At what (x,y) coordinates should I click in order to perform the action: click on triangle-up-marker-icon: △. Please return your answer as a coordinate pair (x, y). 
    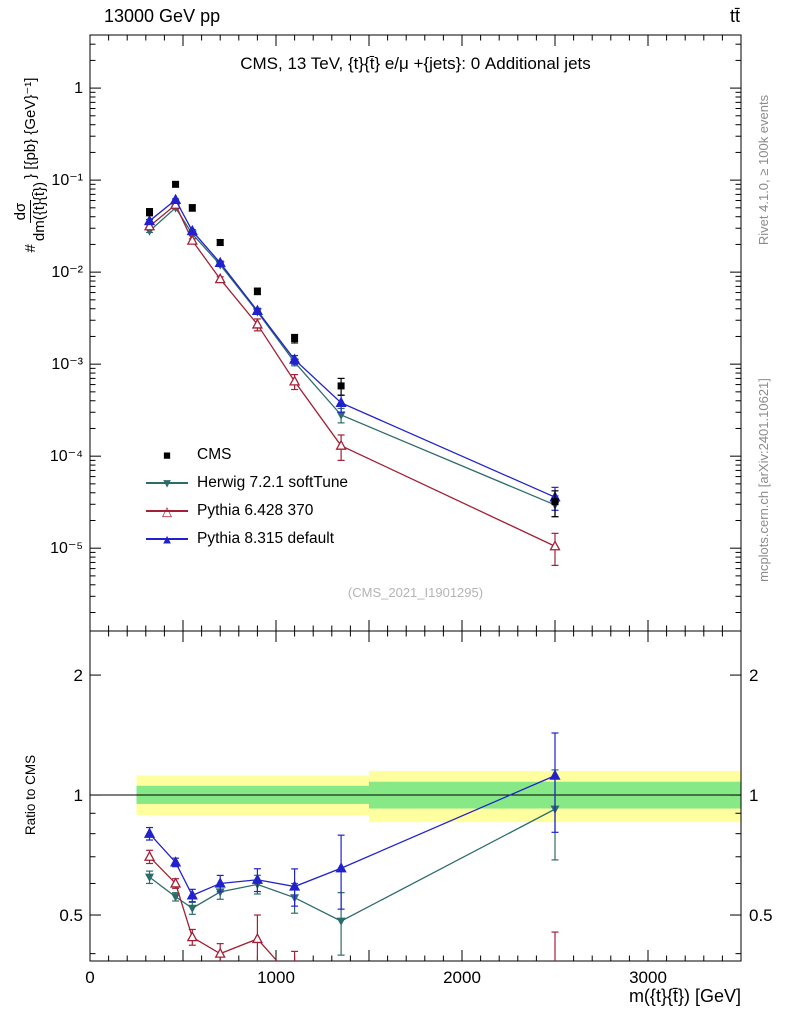
    Looking at the image, I should click on (167, 511).